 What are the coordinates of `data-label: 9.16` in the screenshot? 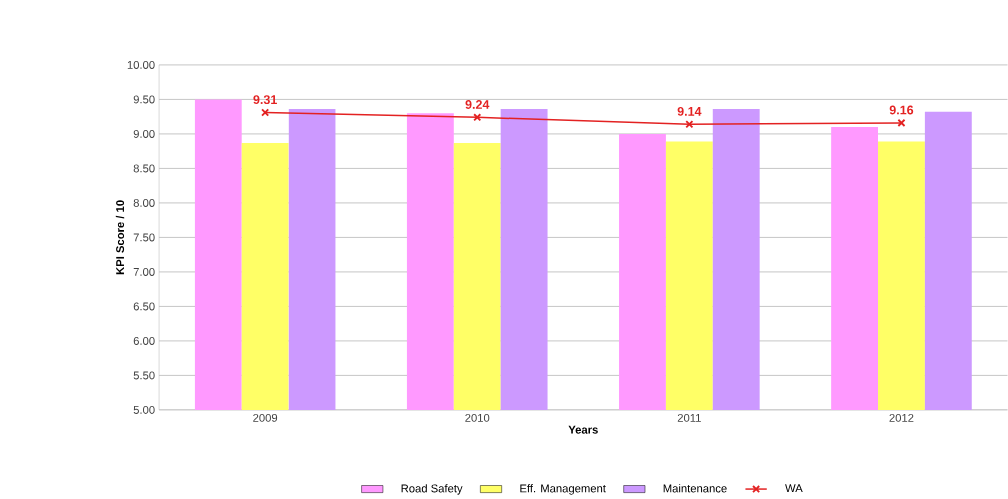 It's located at (901, 110).